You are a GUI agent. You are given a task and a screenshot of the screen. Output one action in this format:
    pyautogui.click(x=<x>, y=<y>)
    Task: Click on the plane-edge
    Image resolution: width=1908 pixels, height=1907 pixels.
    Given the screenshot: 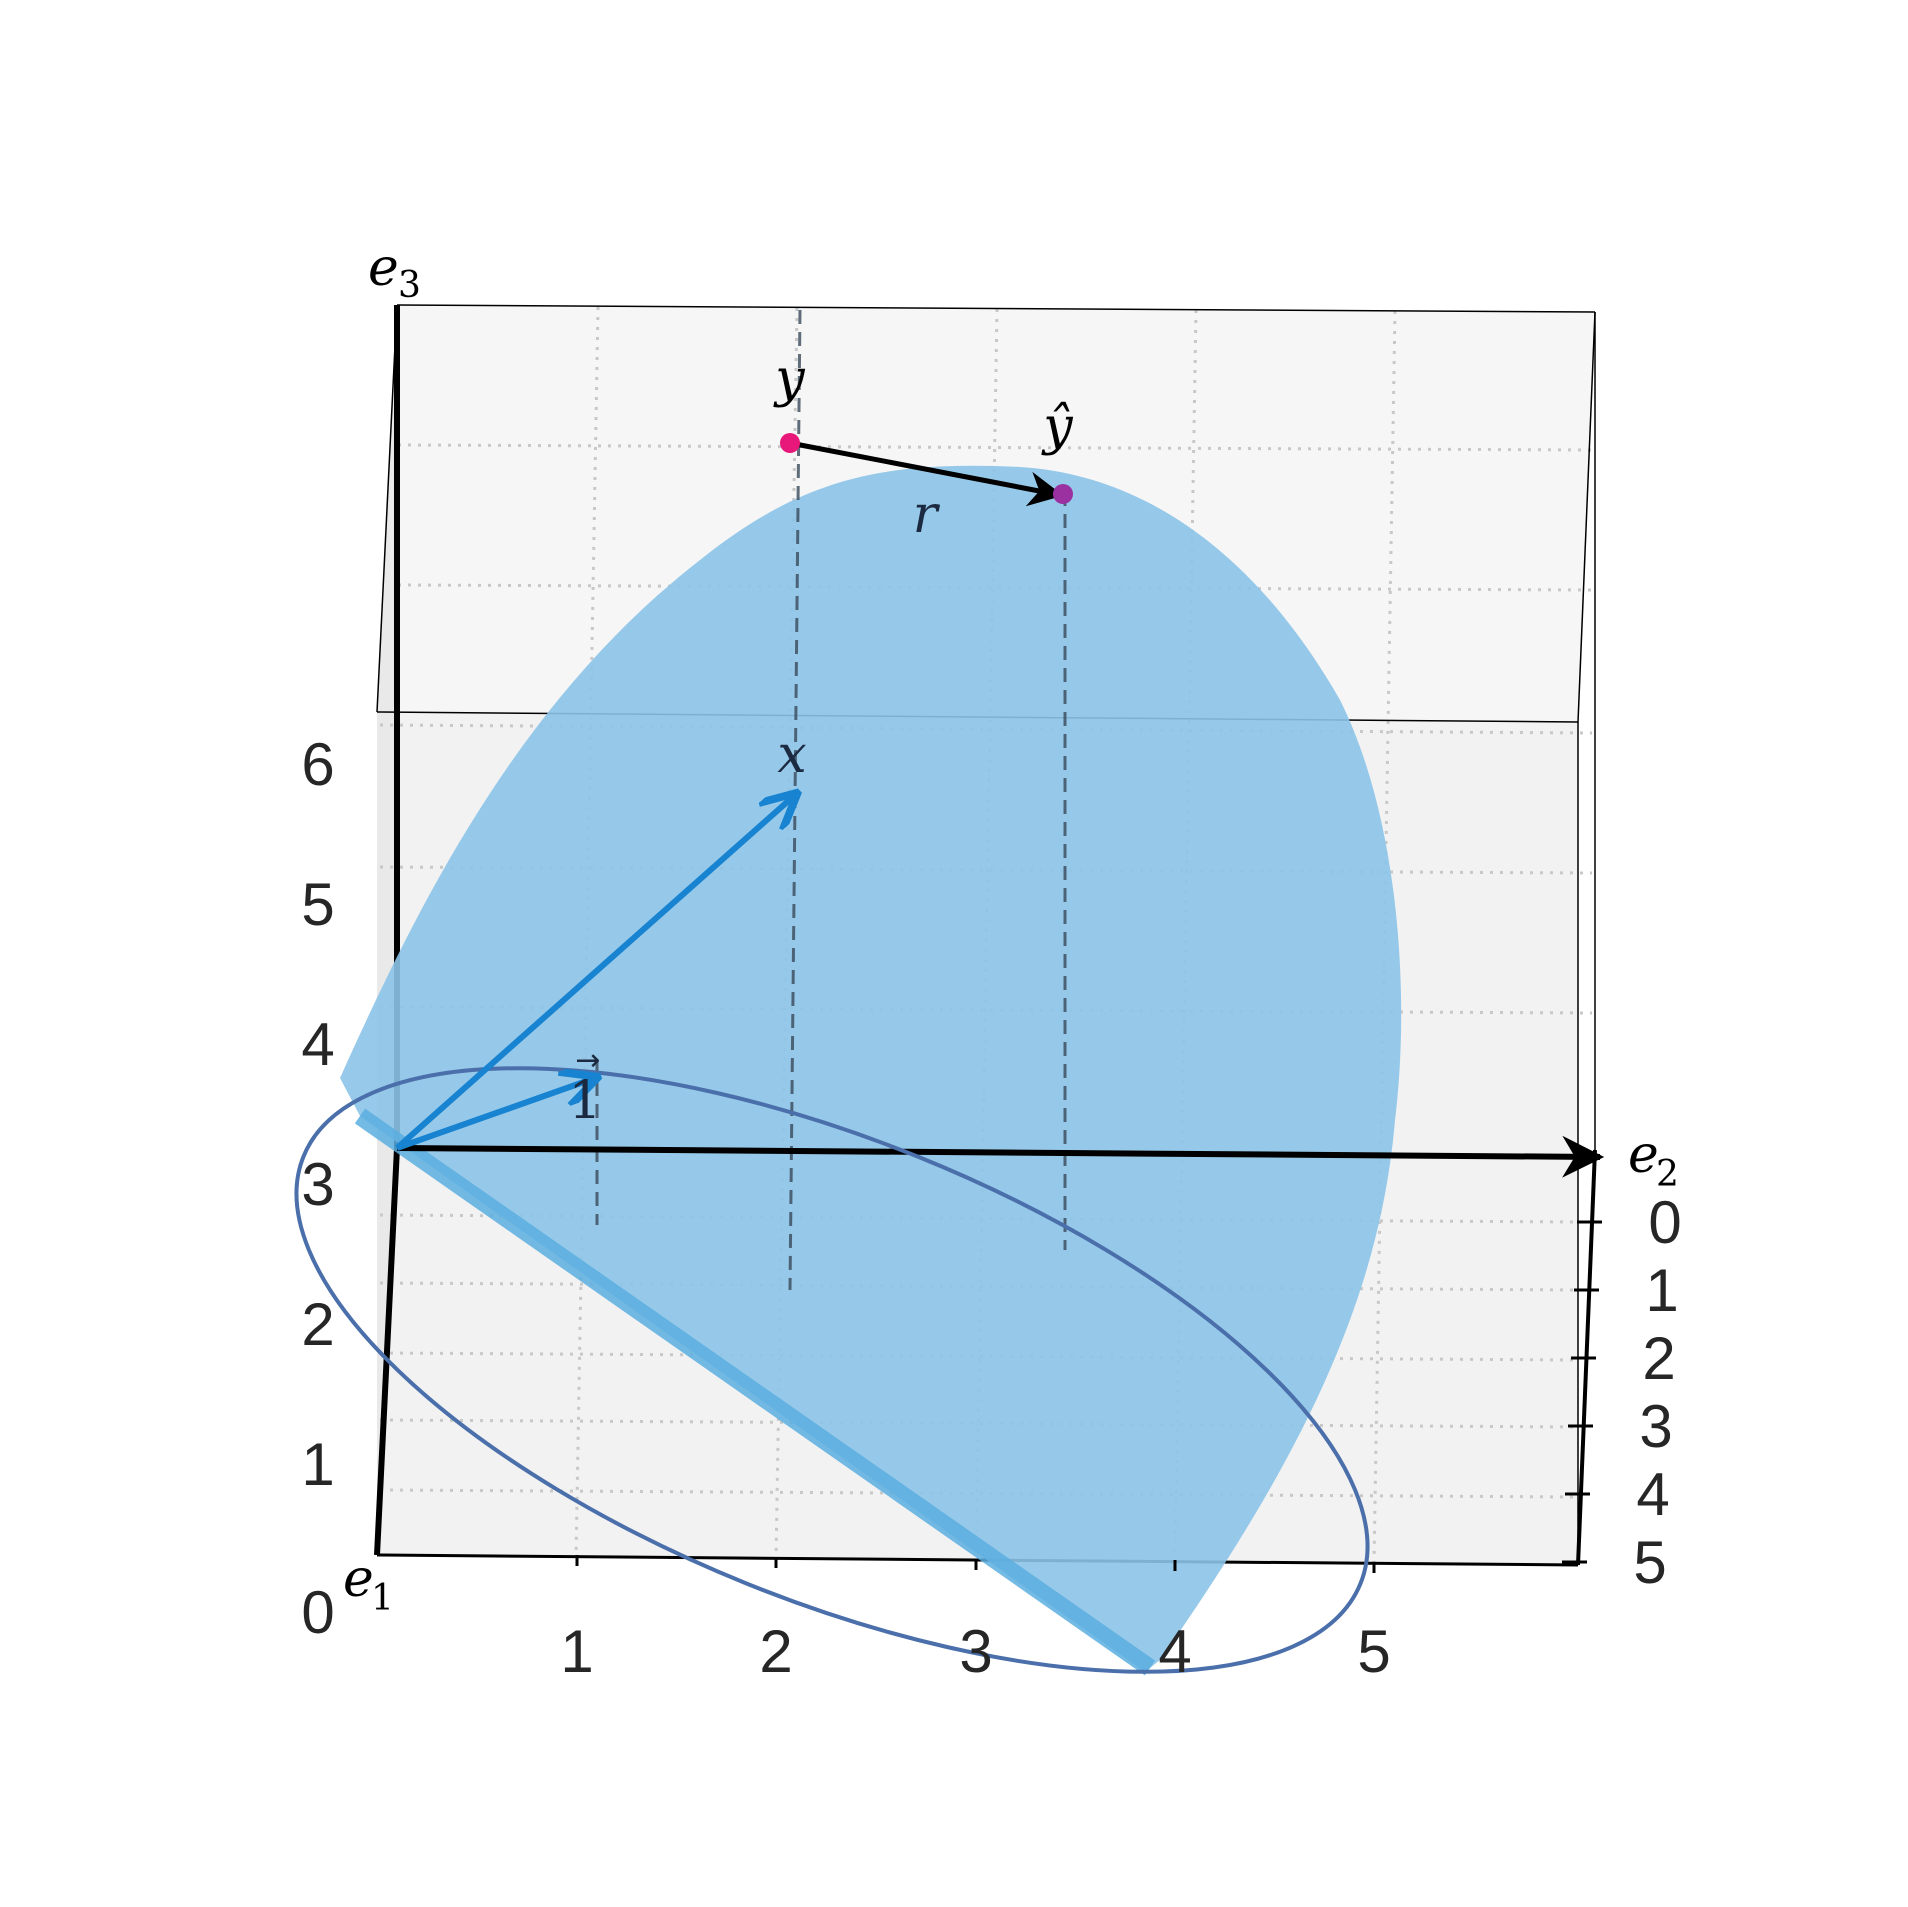 What is the action you would take?
    pyautogui.click(x=755, y=1392)
    